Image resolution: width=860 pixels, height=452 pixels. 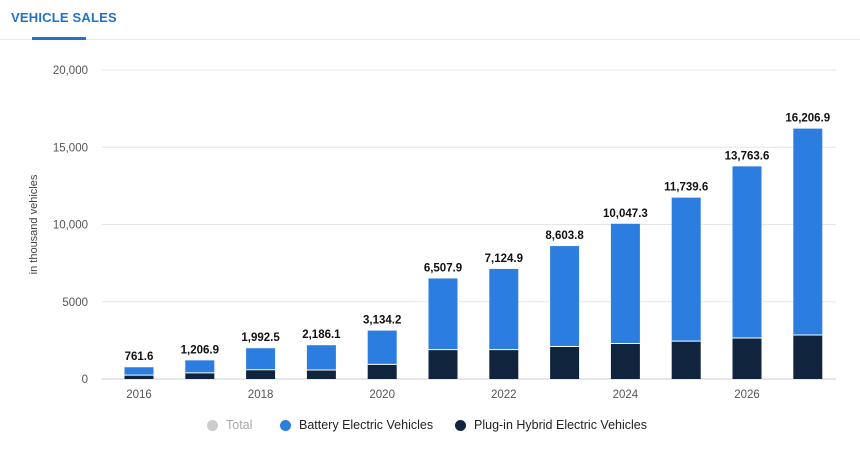 What do you see at coordinates (443, 268) in the screenshot?
I see `data-label-total: 6,507.9` at bounding box center [443, 268].